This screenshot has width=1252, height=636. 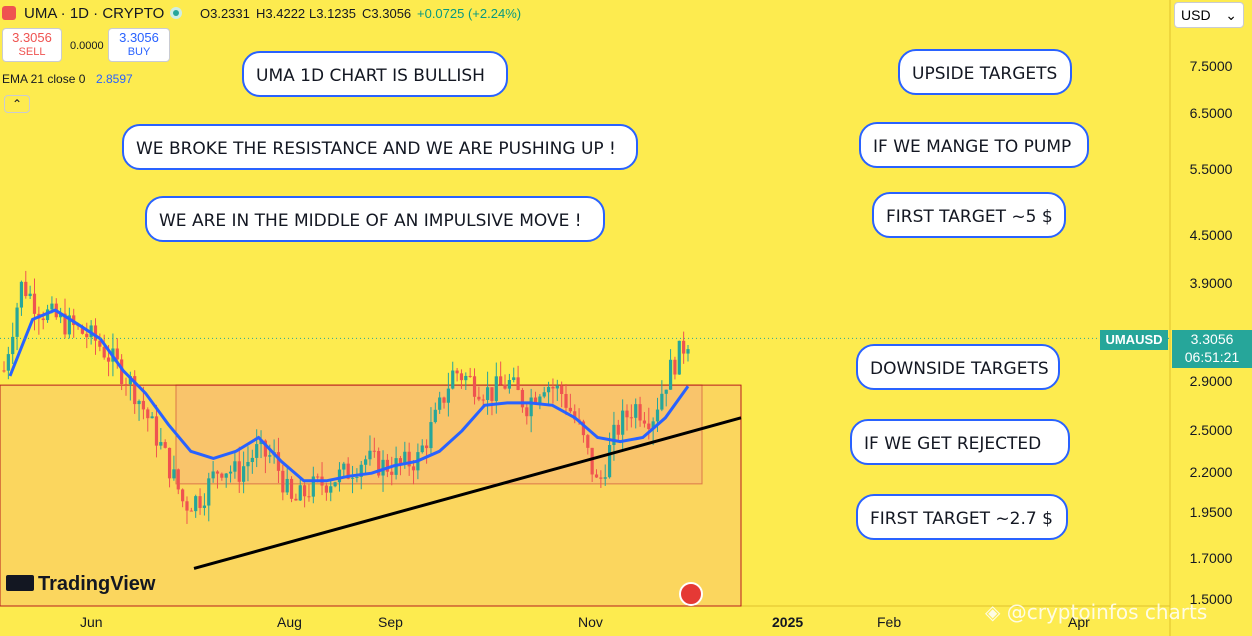 I want to click on time-tick-label: 2025, so click(x=788, y=622).